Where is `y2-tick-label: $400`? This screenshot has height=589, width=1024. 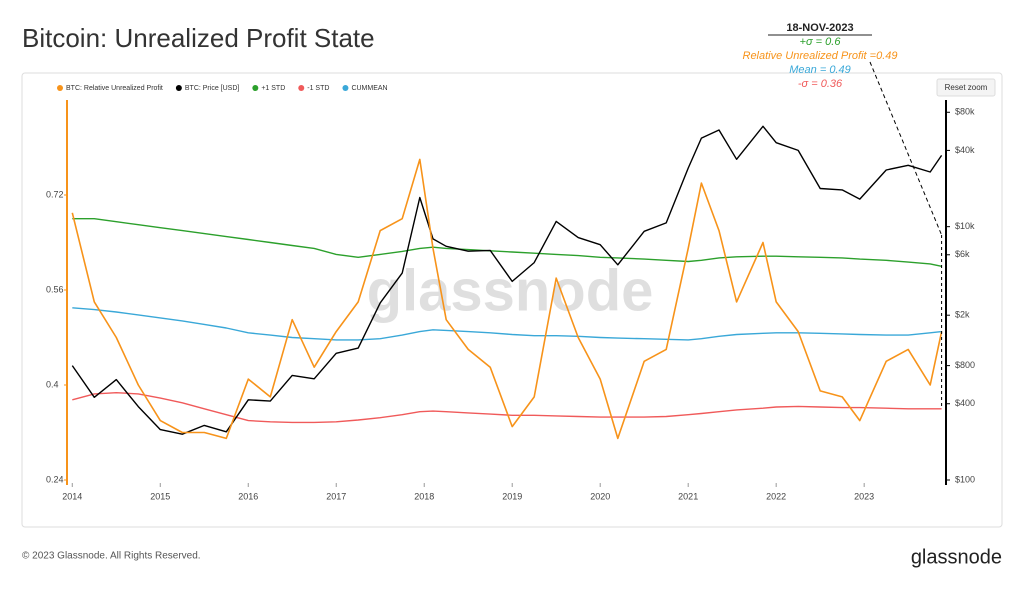
y2-tick-label: $400 is located at coordinates (965, 403).